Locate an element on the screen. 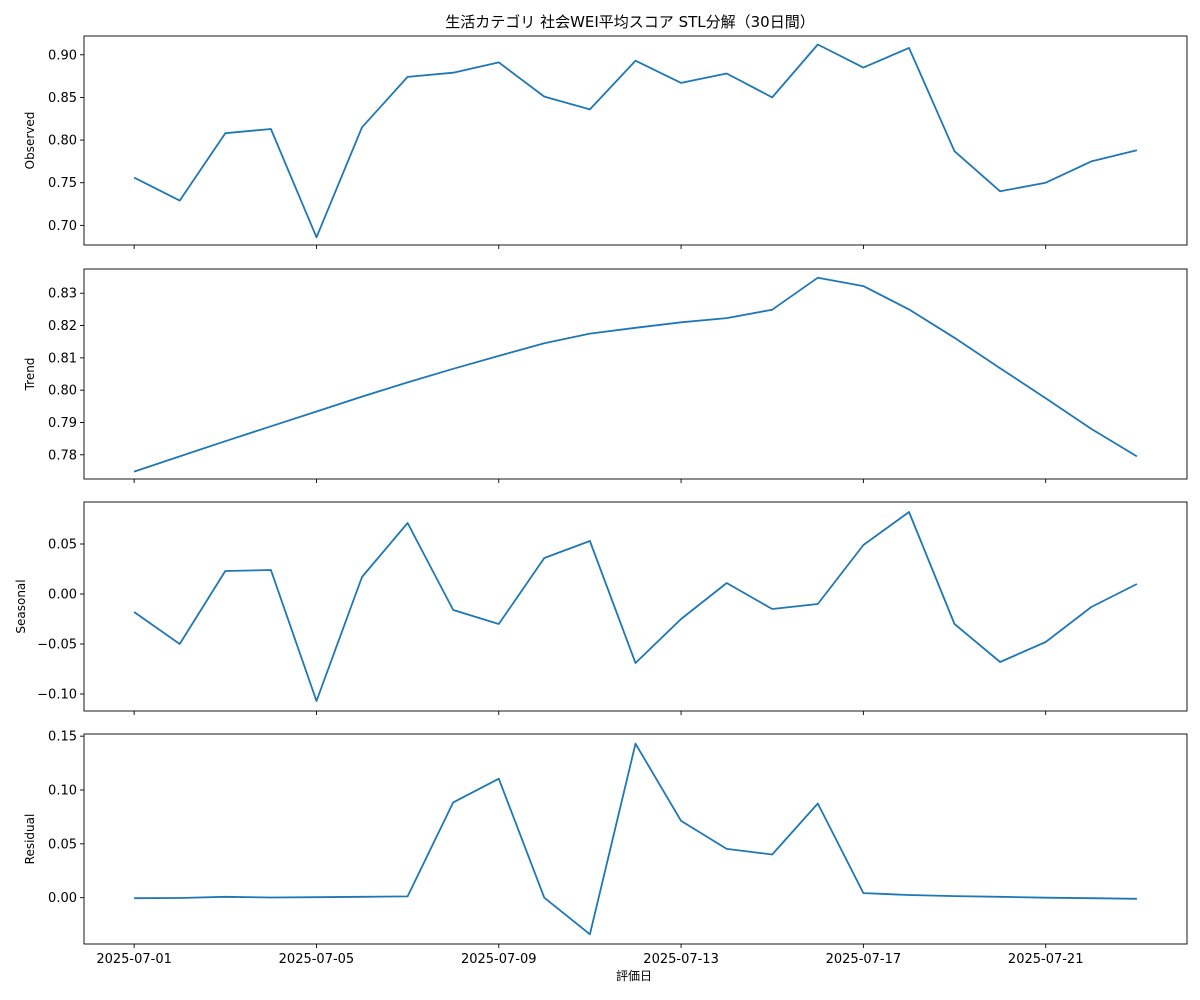 The image size is (1200, 1000). ylabel-residual: Residual is located at coordinates (30, 839).